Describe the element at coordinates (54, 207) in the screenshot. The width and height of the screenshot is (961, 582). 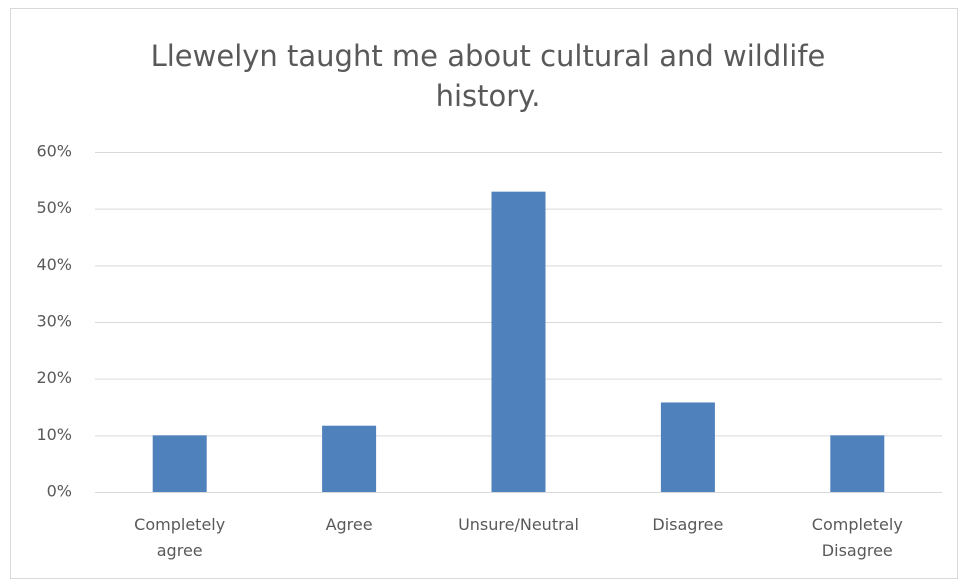
I see `y-tick-label: 50%` at that location.